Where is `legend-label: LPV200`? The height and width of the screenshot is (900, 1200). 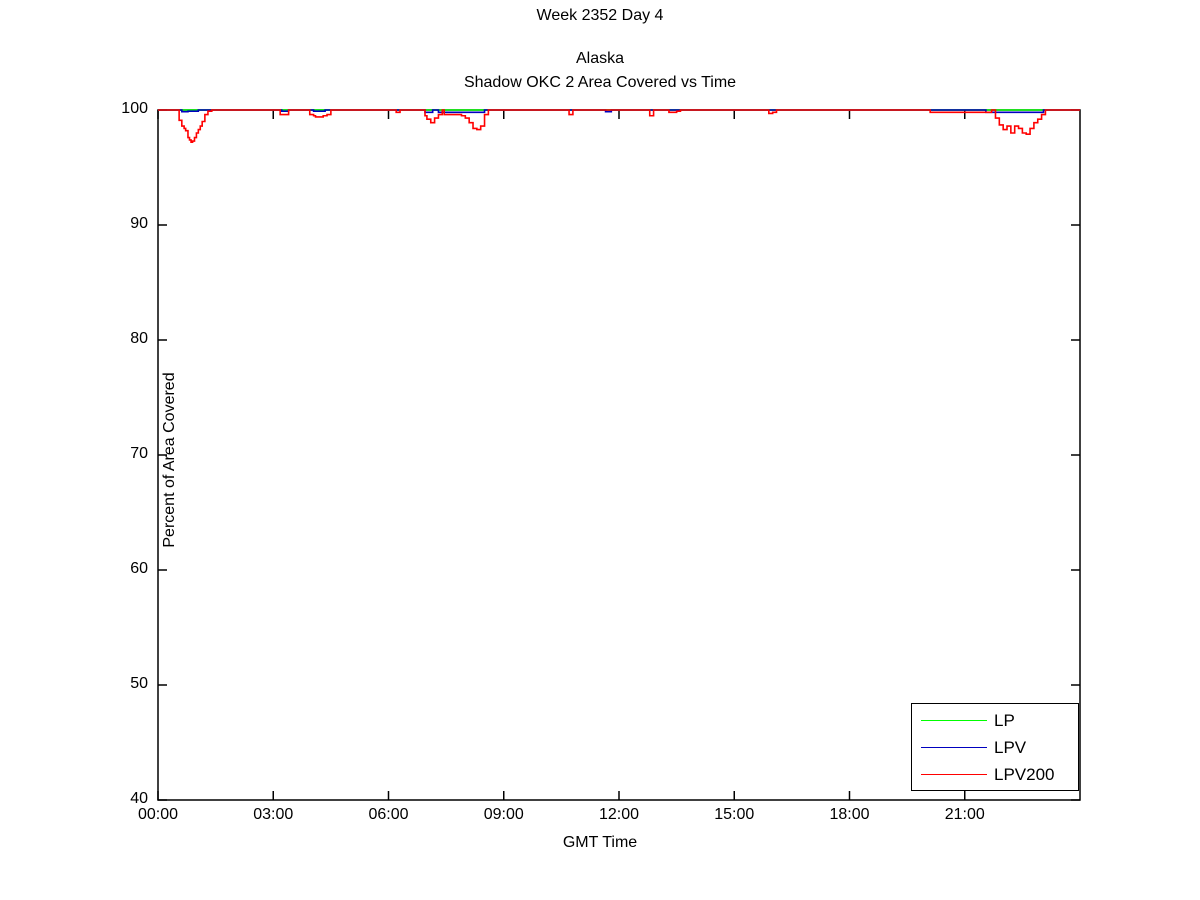 legend-label: LPV200 is located at coordinates (1024, 774).